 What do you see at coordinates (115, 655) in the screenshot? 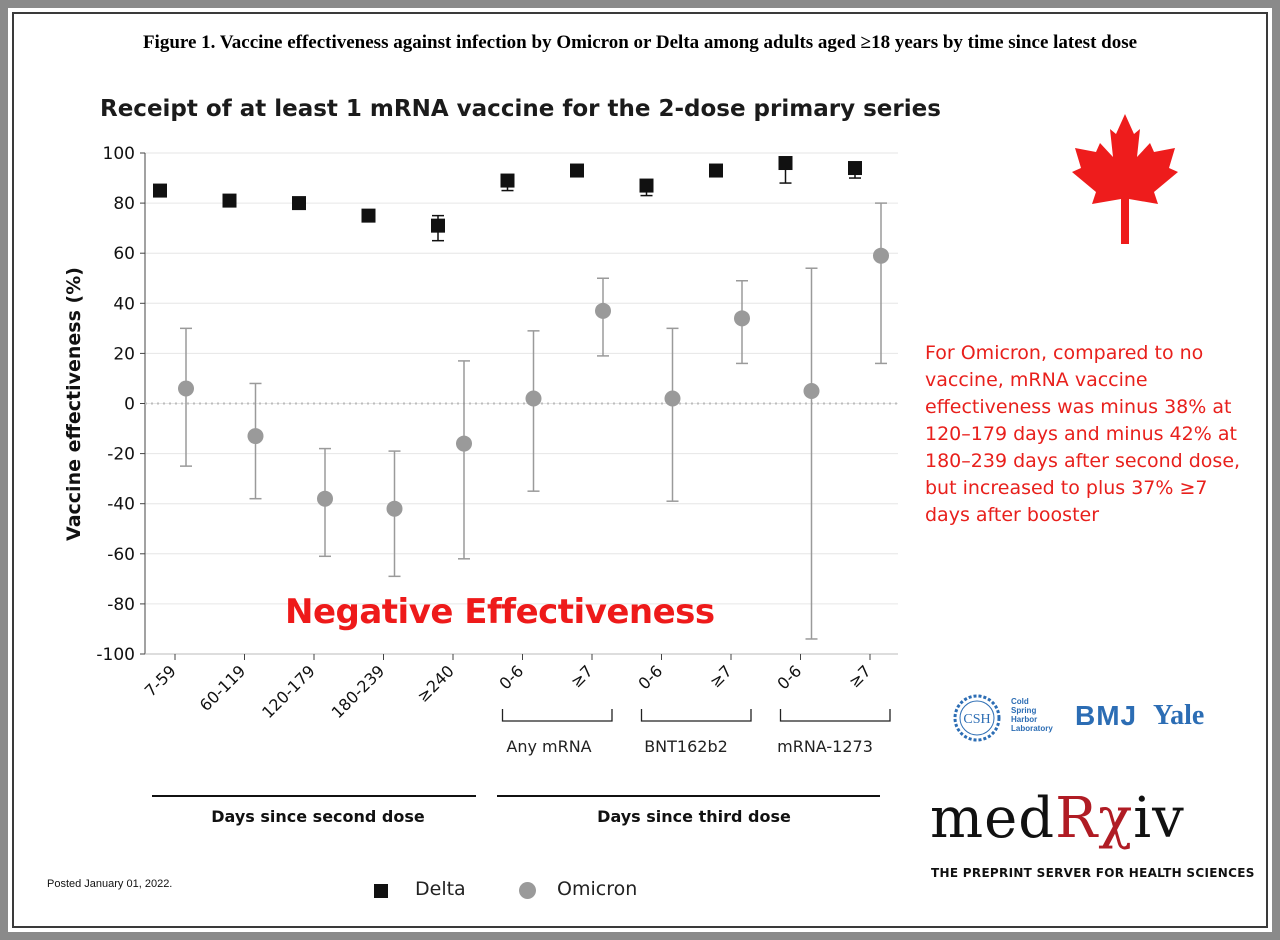
I see `y-tick-label: -100` at bounding box center [115, 655].